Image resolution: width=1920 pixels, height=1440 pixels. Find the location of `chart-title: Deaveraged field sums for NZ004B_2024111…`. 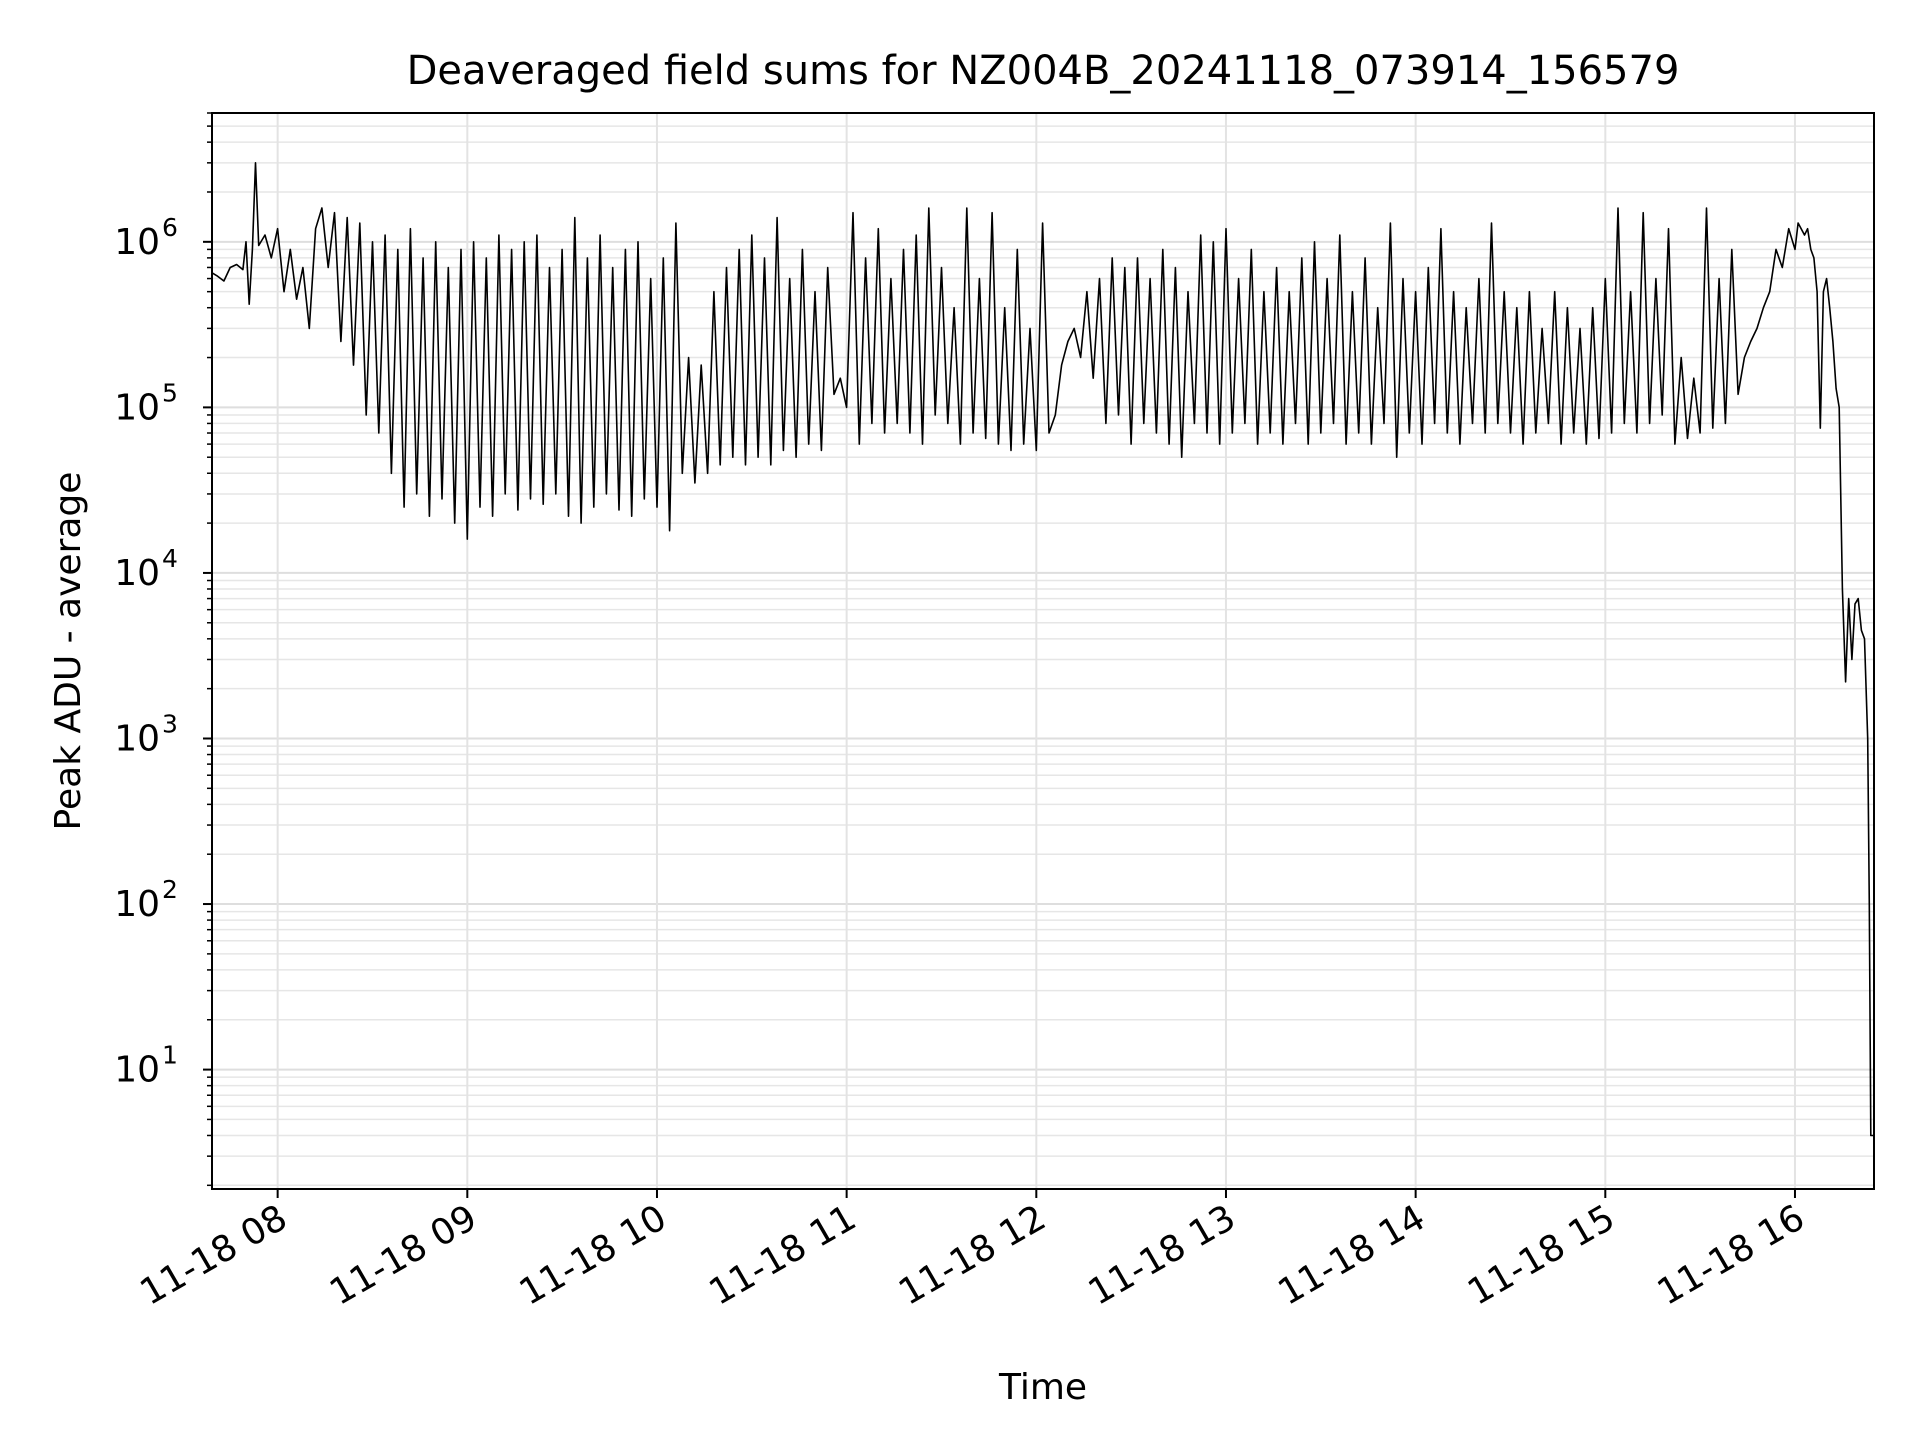

chart-title: Deaveraged field sums for NZ004B_2024111… is located at coordinates (1043, 71).